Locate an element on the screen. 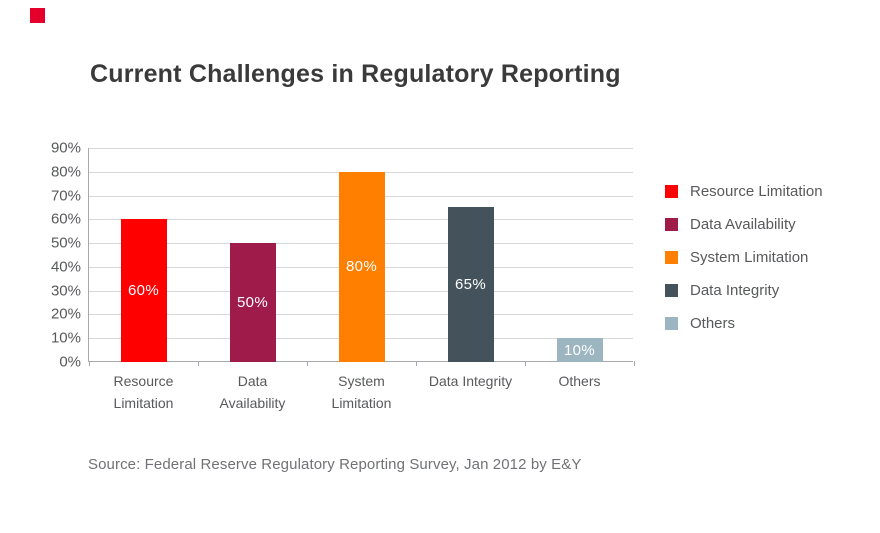 The height and width of the screenshot is (533, 880). y-axis-tick-label: 20% is located at coordinates (65, 314).